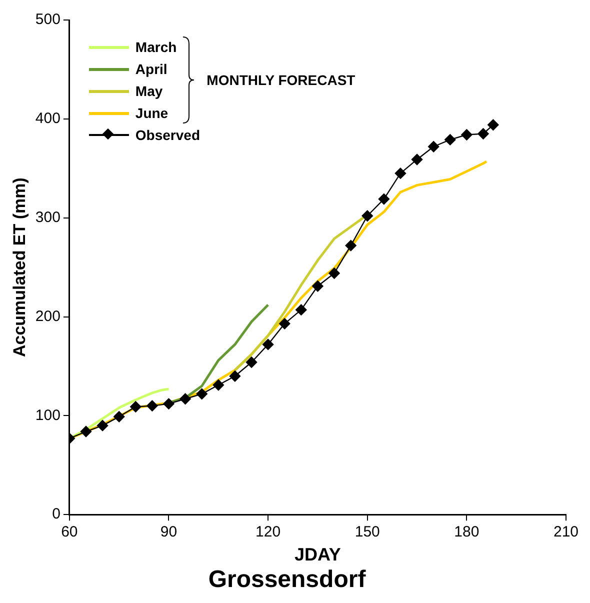  I want to click on y-tick-label: 100, so click(47, 415).